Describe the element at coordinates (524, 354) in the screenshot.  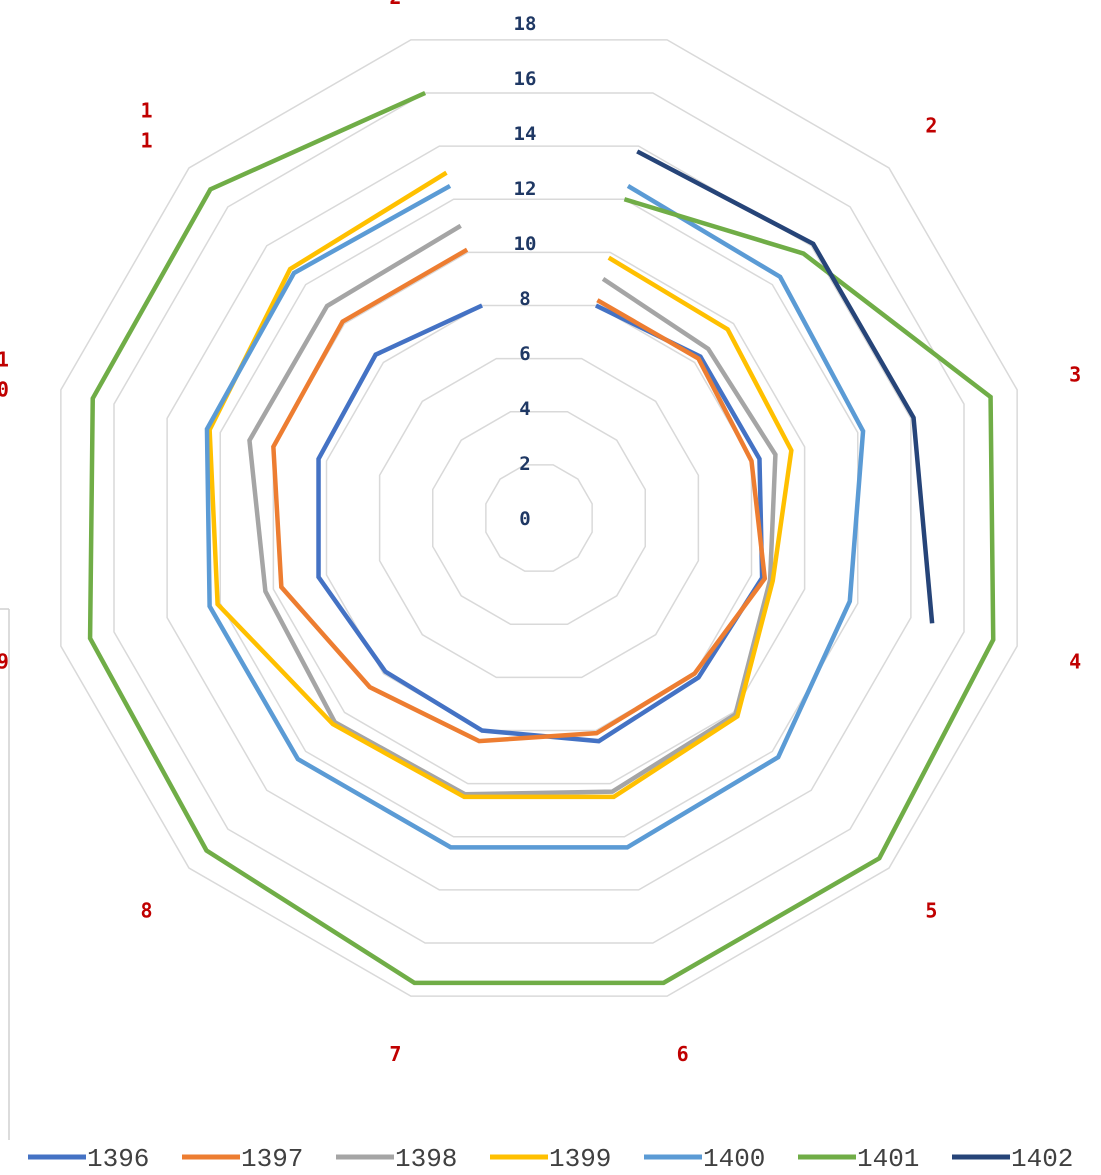
I see `tick-label-6: 6` at that location.